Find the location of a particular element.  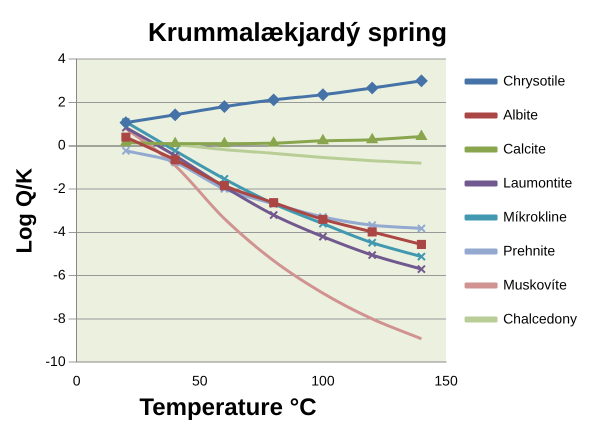

y-tick-label: -2 is located at coordinates (59, 188).